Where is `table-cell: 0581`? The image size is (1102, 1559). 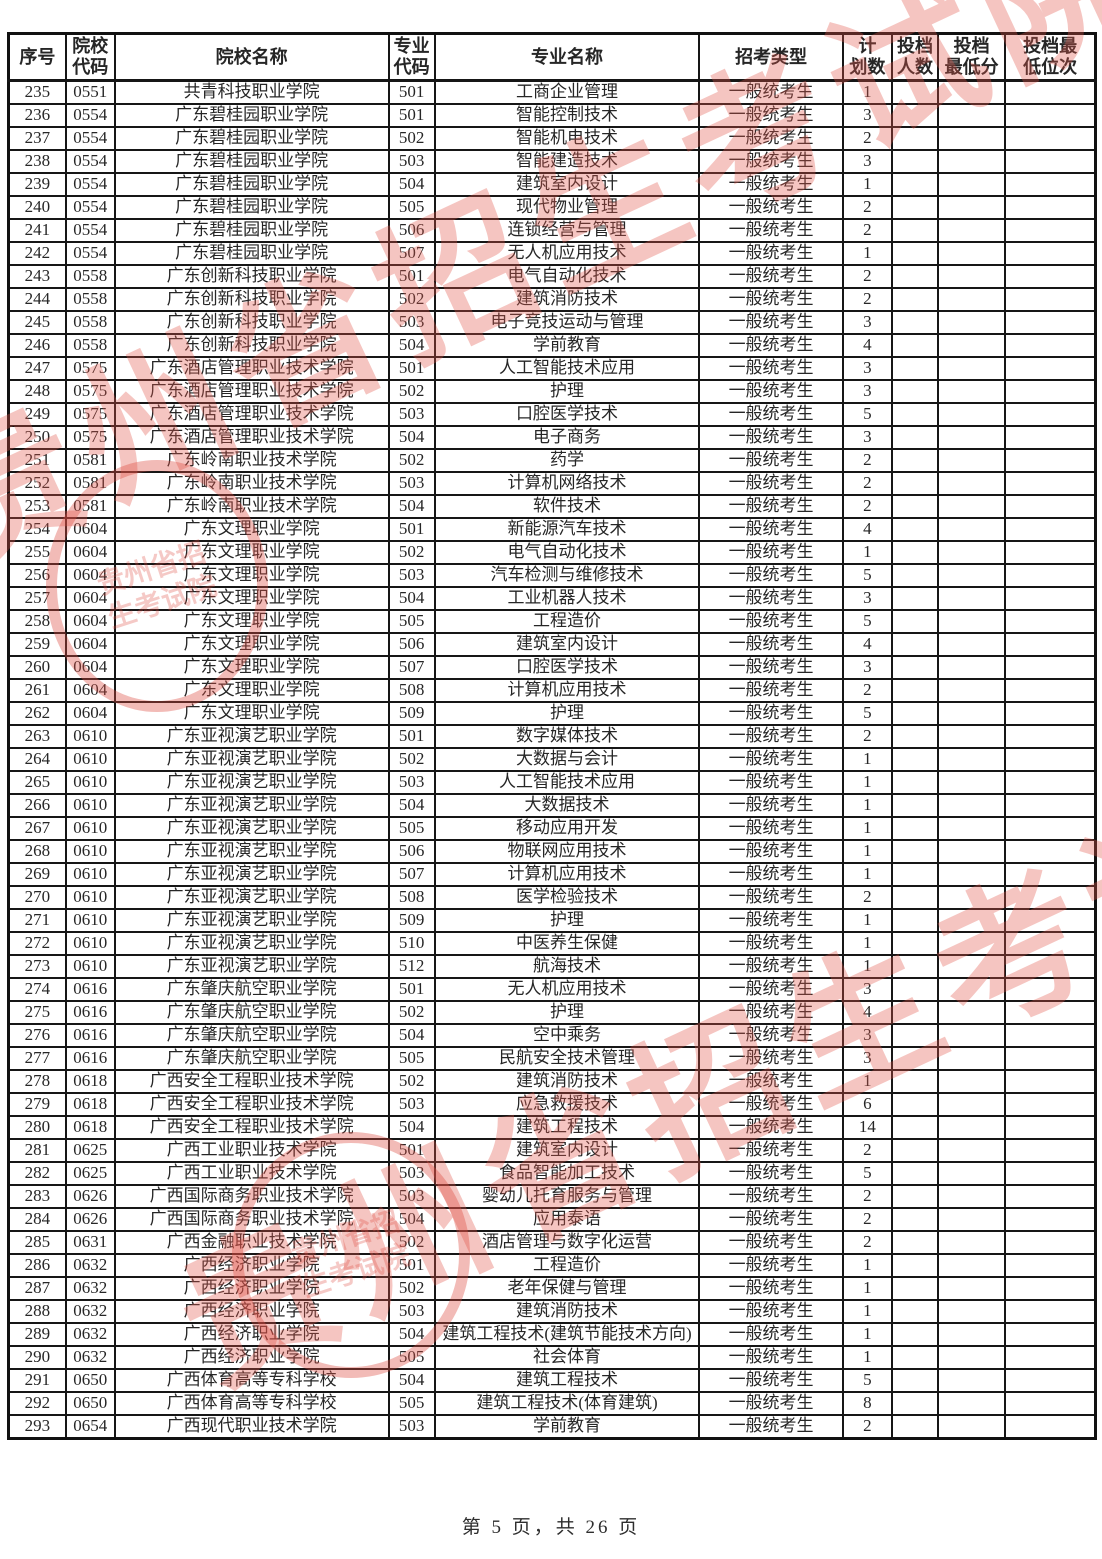 table-cell: 0581 is located at coordinates (90, 506).